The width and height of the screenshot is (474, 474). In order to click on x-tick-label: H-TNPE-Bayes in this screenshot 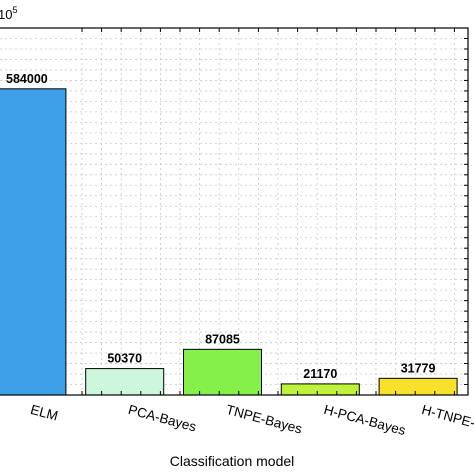, I will do `click(447, 421)`.